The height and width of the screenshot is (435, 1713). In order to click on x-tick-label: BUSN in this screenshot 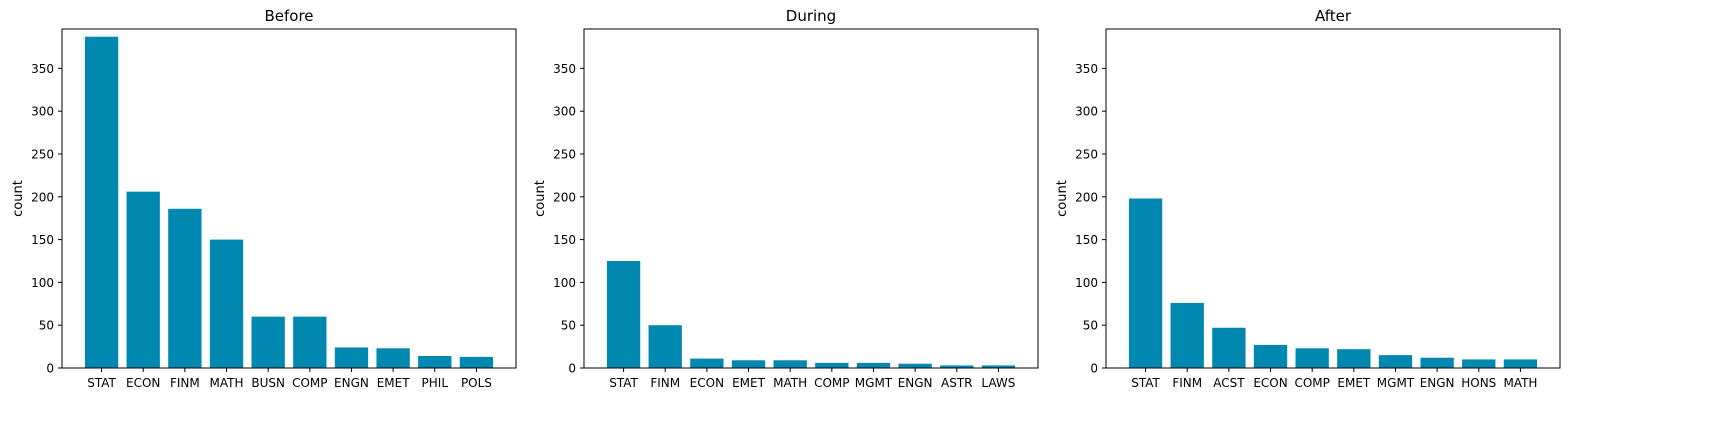, I will do `click(268, 383)`.